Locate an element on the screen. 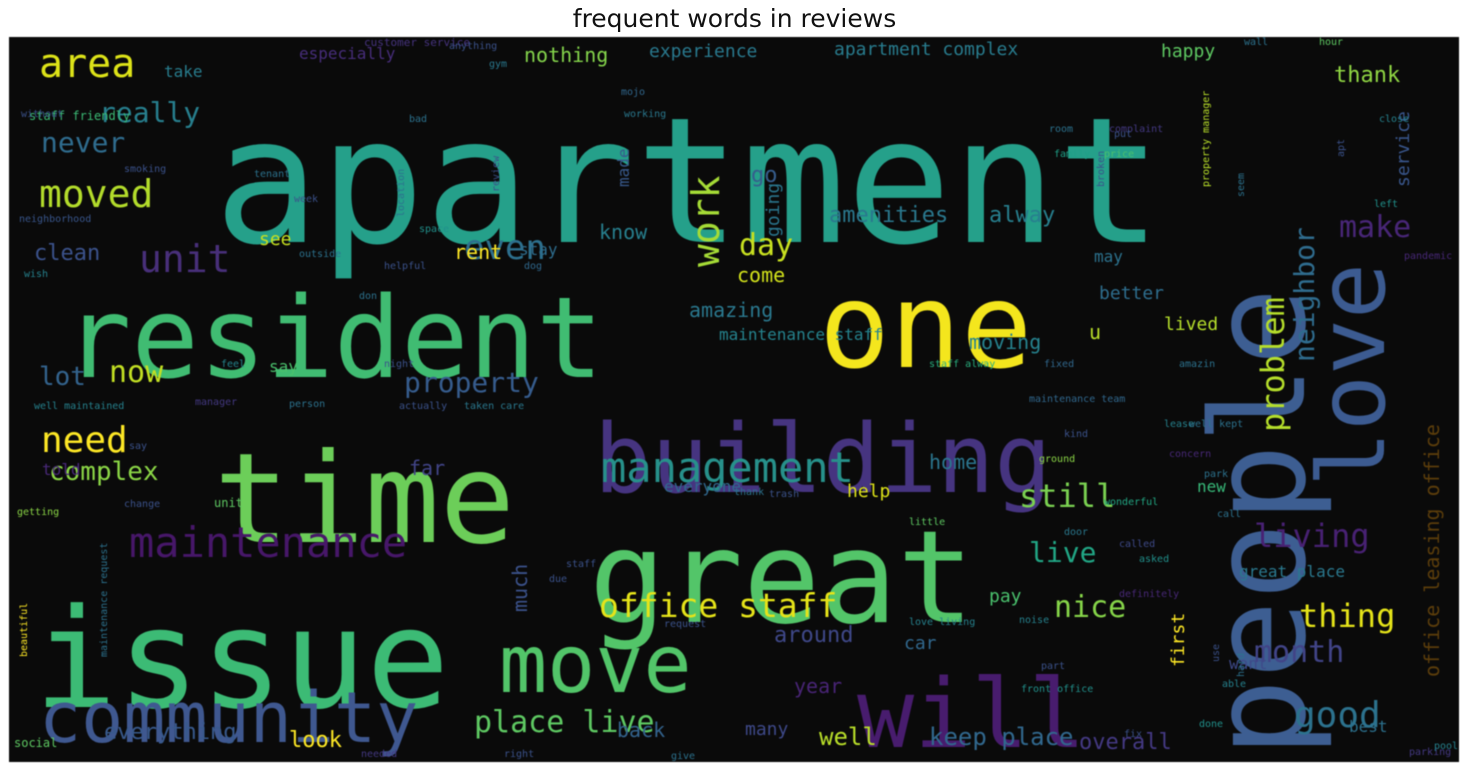 Image resolution: width=1469 pixels, height=772 pixels. word-pool: pool is located at coordinates (1446, 746).